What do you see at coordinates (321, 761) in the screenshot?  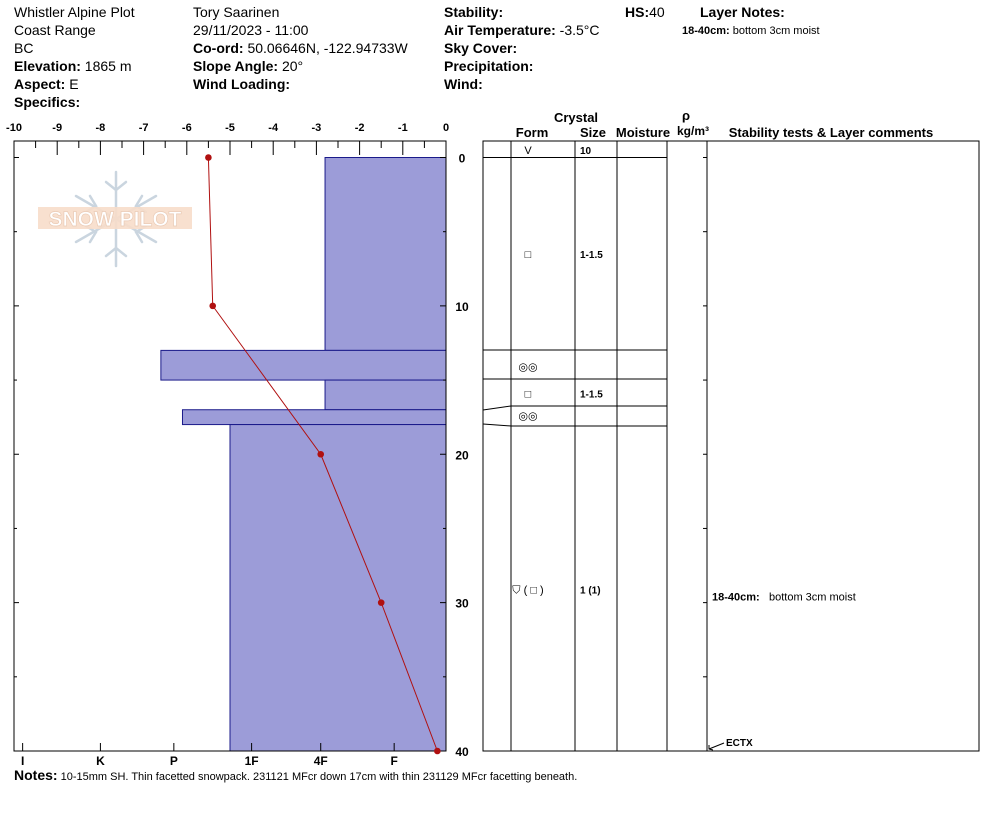 I see `hardness-tick-label: 4F` at bounding box center [321, 761].